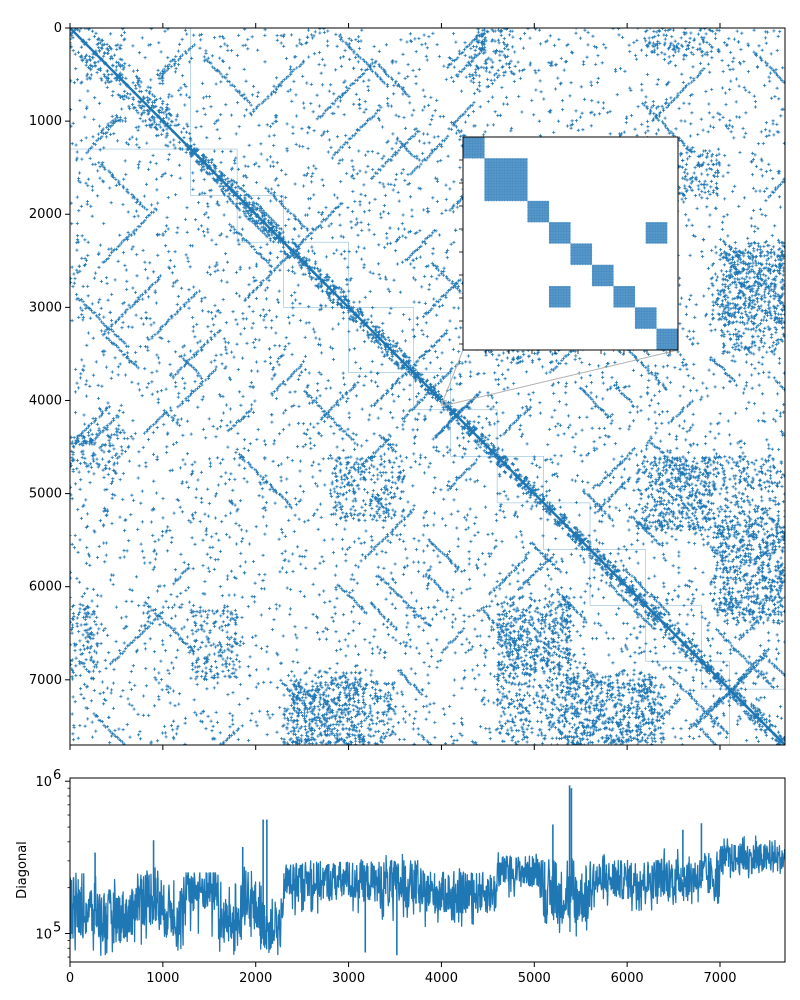 This screenshot has width=800, height=1000. I want to click on sparsity-y-tick-label: 3000, so click(45, 307).